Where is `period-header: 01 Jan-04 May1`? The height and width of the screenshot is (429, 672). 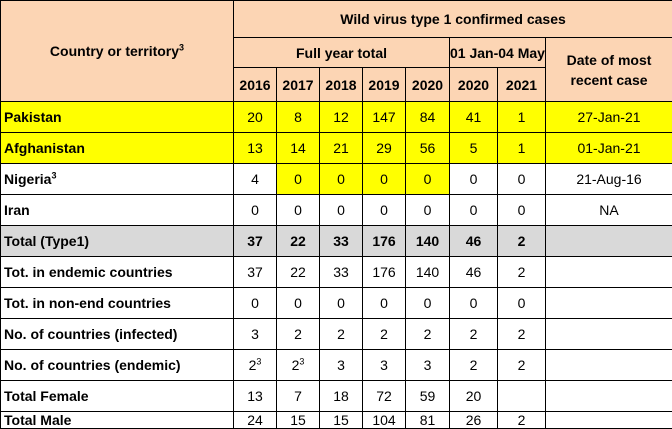 period-header: 01 Jan-04 May1 is located at coordinates (498, 53).